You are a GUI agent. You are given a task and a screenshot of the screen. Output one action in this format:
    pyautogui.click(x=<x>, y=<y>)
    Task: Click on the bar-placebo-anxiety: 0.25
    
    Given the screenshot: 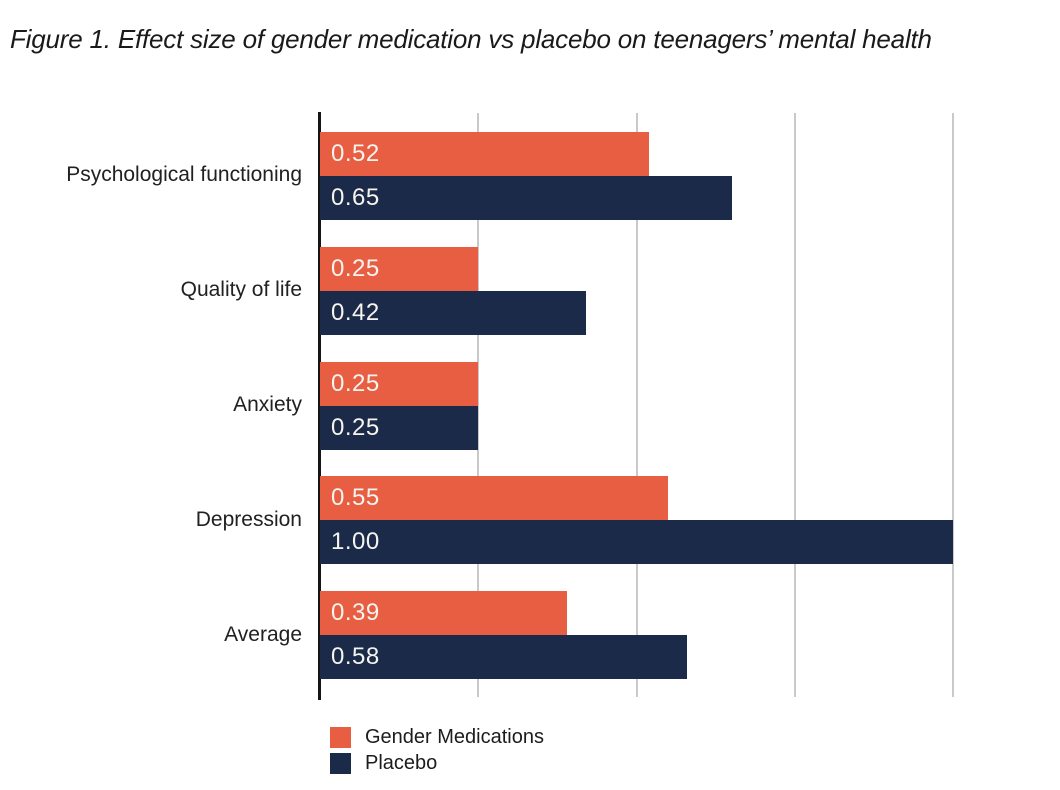 What is the action you would take?
    pyautogui.click(x=399, y=427)
    